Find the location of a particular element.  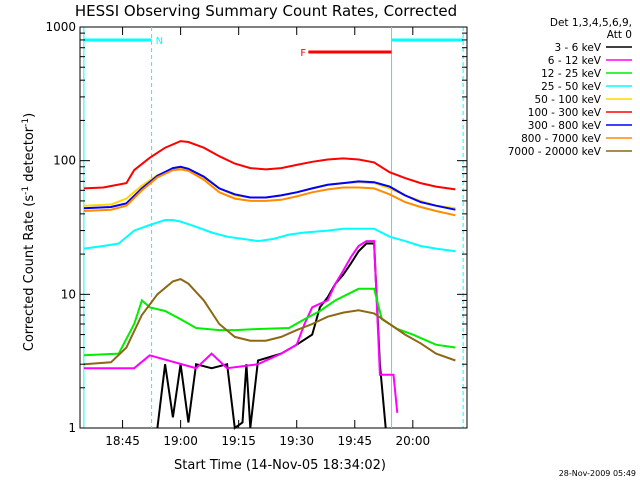

y-tick-label-3: 1000 is located at coordinates (60, 27).